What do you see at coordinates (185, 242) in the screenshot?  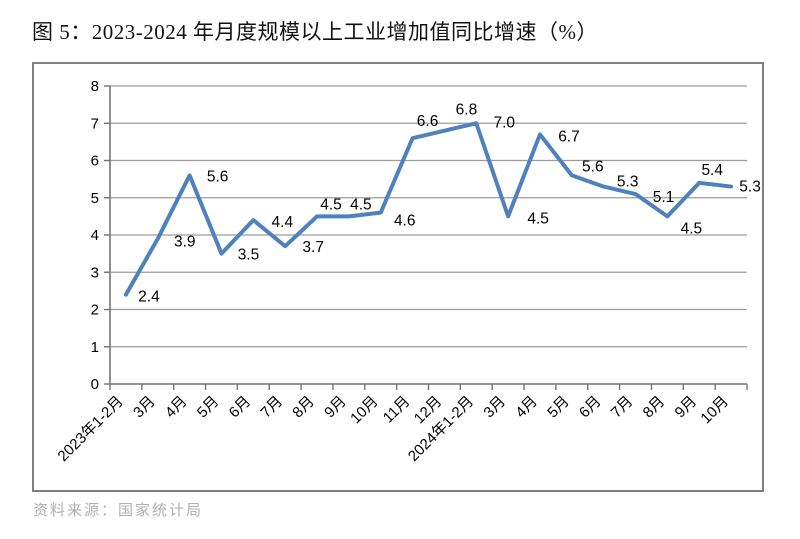 I see `data-label: 3.9` at bounding box center [185, 242].